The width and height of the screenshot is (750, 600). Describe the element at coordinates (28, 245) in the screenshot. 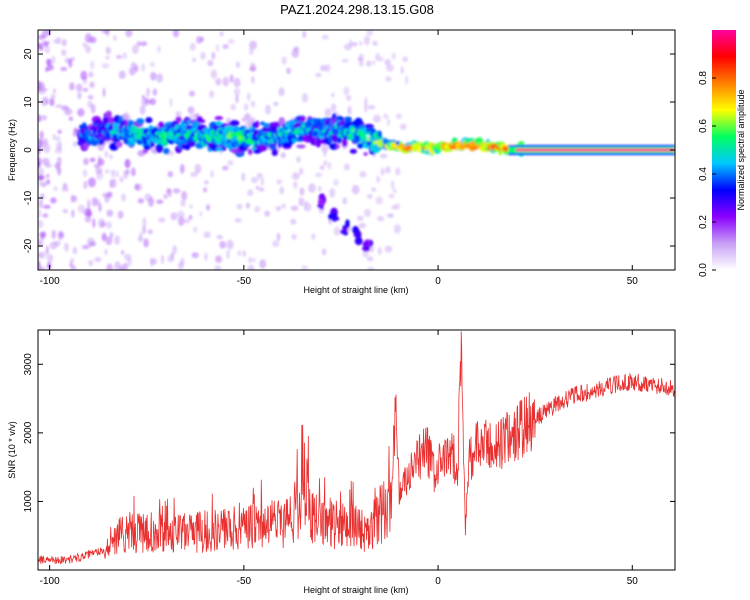

I see `y-axis-tick-label: -20` at that location.